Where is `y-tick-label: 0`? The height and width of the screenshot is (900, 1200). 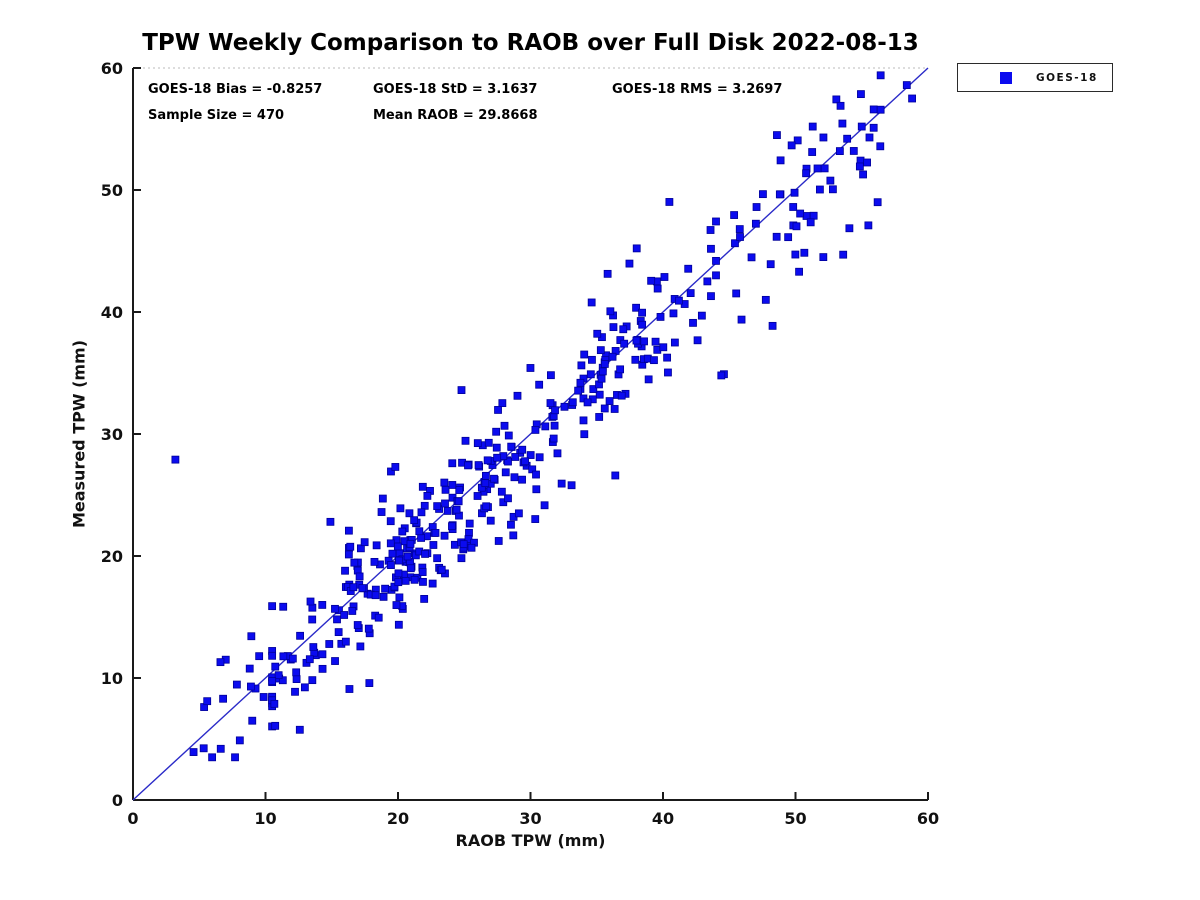 y-tick-label: 0 is located at coordinates (117, 800).